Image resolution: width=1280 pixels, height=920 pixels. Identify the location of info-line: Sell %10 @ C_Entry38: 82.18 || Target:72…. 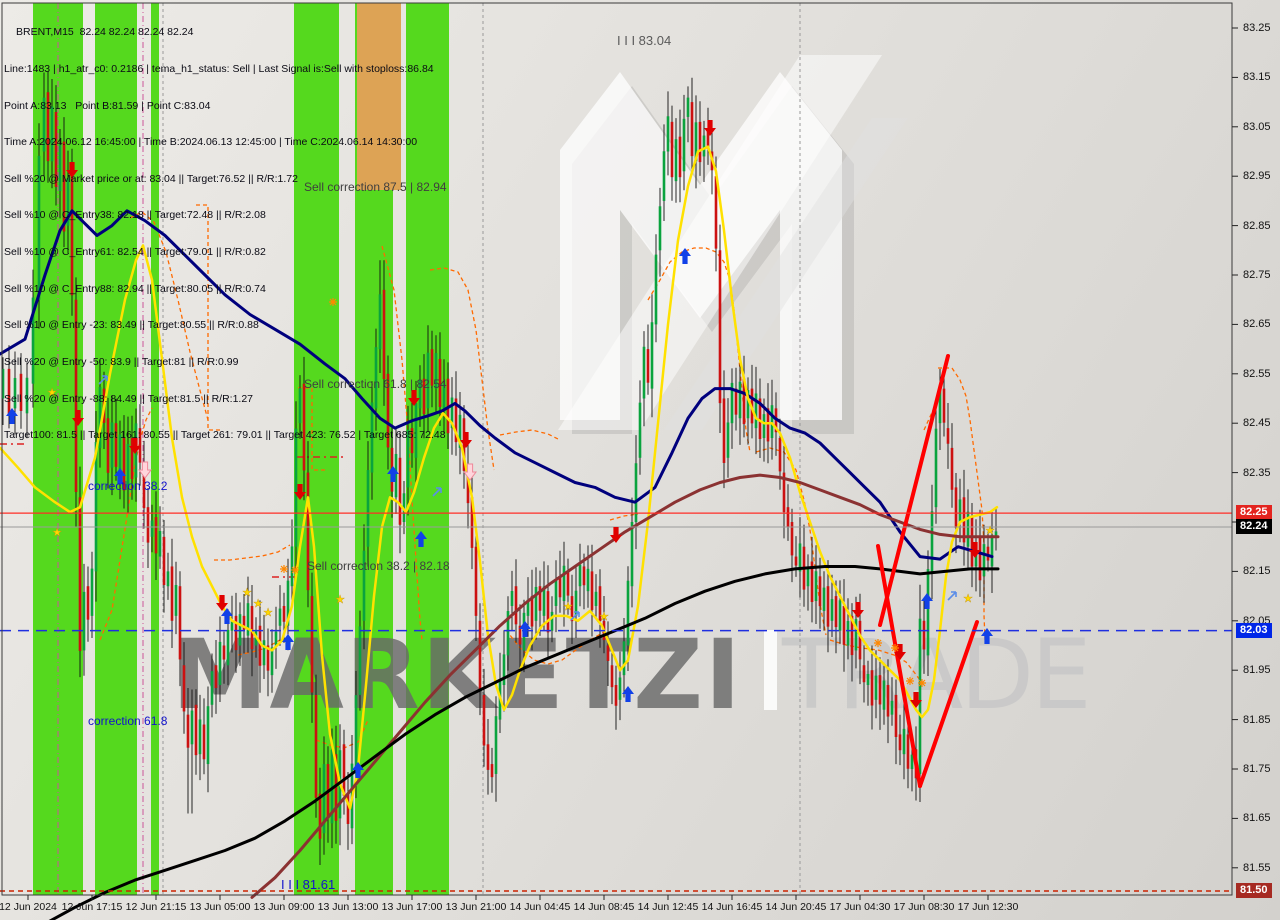
(135, 215).